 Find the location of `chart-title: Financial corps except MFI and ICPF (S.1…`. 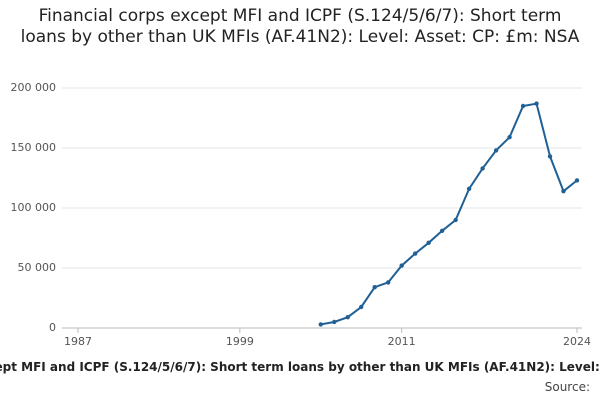

chart-title: Financial corps except MFI and ICPF (S.1… is located at coordinates (300, 26).